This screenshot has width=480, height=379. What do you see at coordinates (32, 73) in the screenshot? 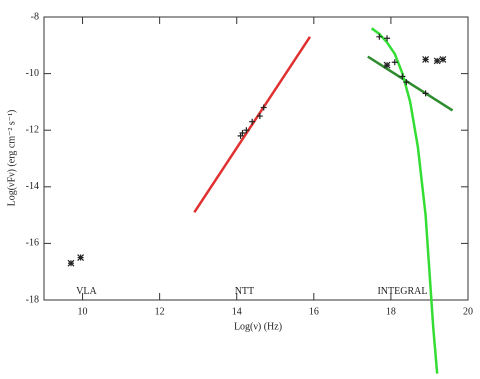
I see `y-tick-label: -10` at bounding box center [32, 73].